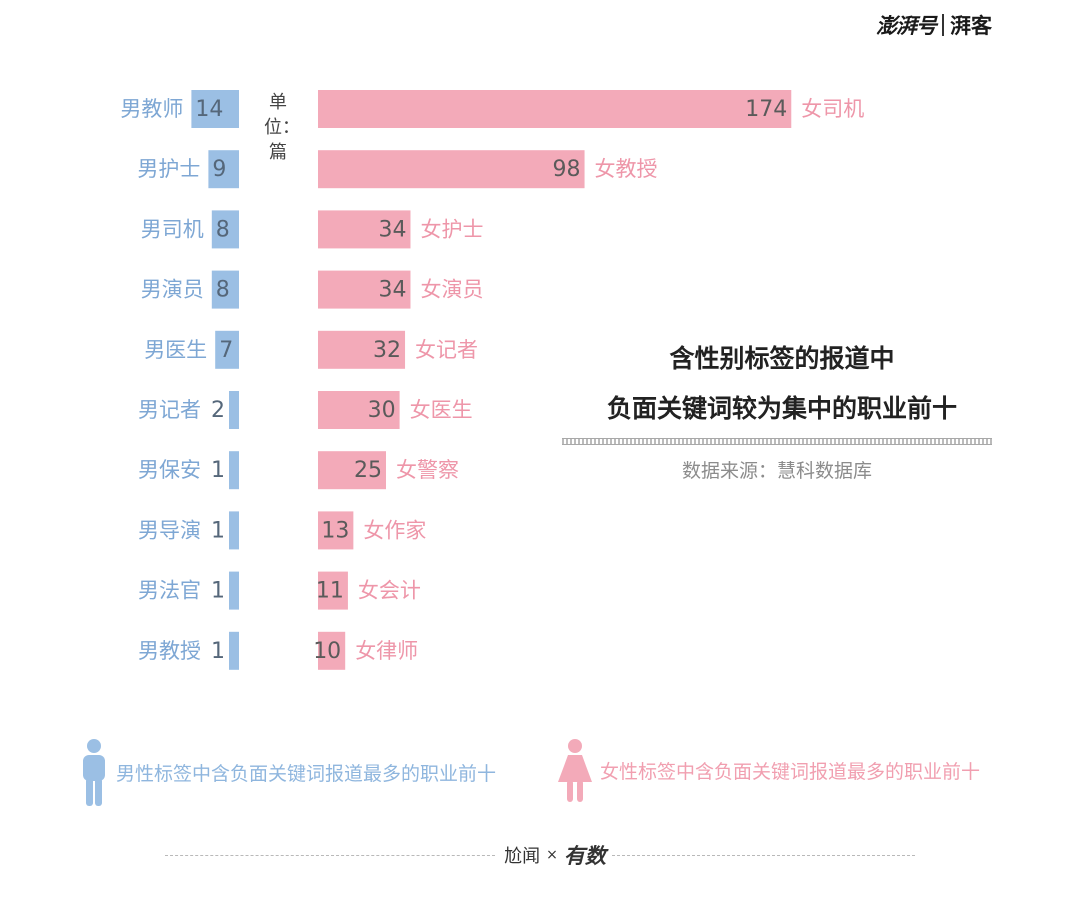 The image size is (1080, 901). What do you see at coordinates (451, 290) in the screenshot?
I see `female-category-label: 女演员` at bounding box center [451, 290].